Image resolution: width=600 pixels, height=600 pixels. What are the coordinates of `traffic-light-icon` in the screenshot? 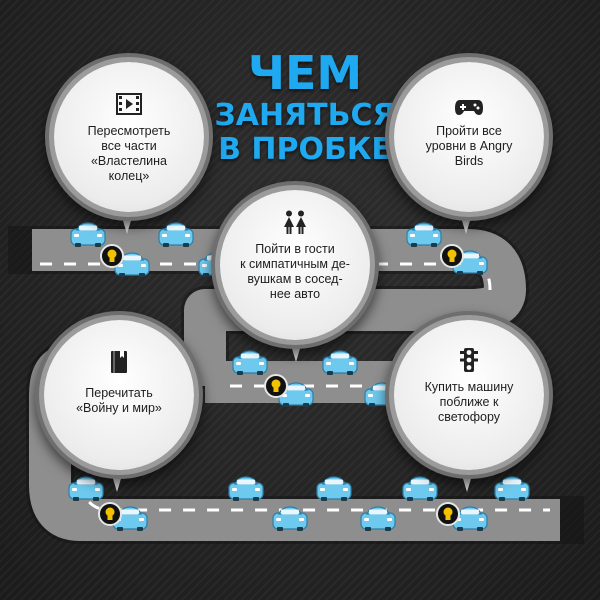 It's located at (469, 360).